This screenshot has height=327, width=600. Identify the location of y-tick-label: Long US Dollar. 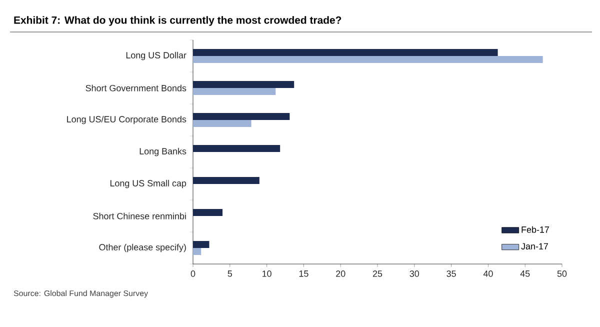
(156, 56).